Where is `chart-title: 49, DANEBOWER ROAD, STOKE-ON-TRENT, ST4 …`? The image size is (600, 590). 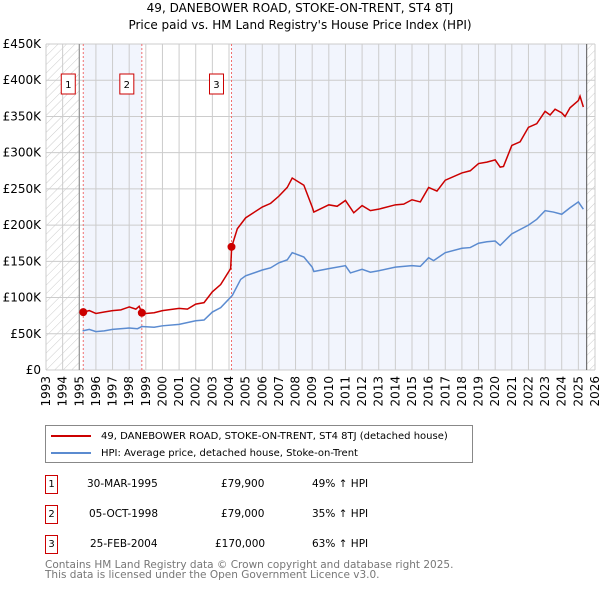
chart-title: 49, DANEBOWER ROAD, STOKE-ON-TRENT, ST4 … is located at coordinates (300, 8).